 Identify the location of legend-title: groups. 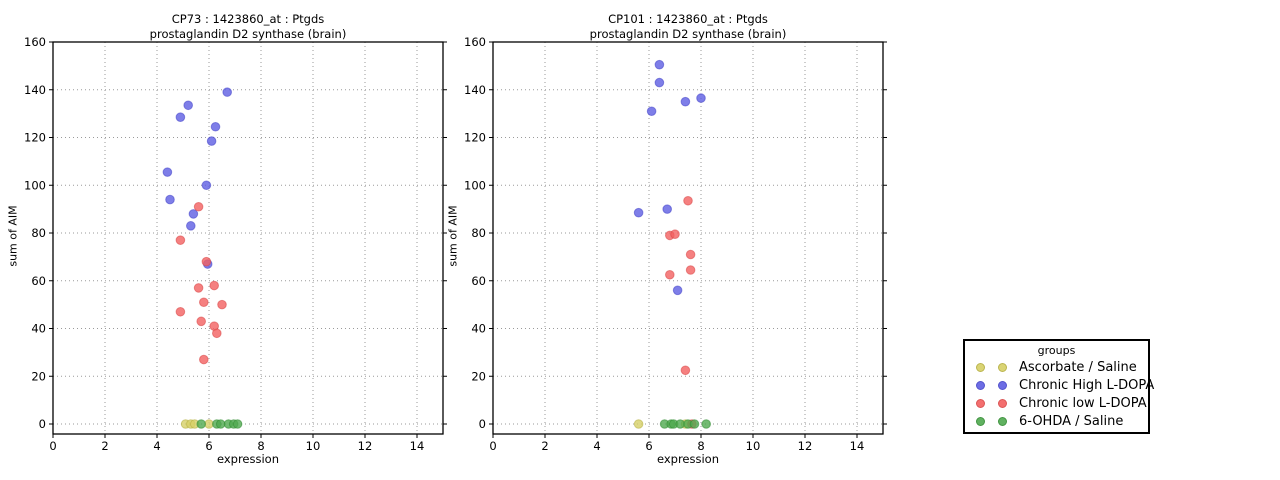
(1056, 350).